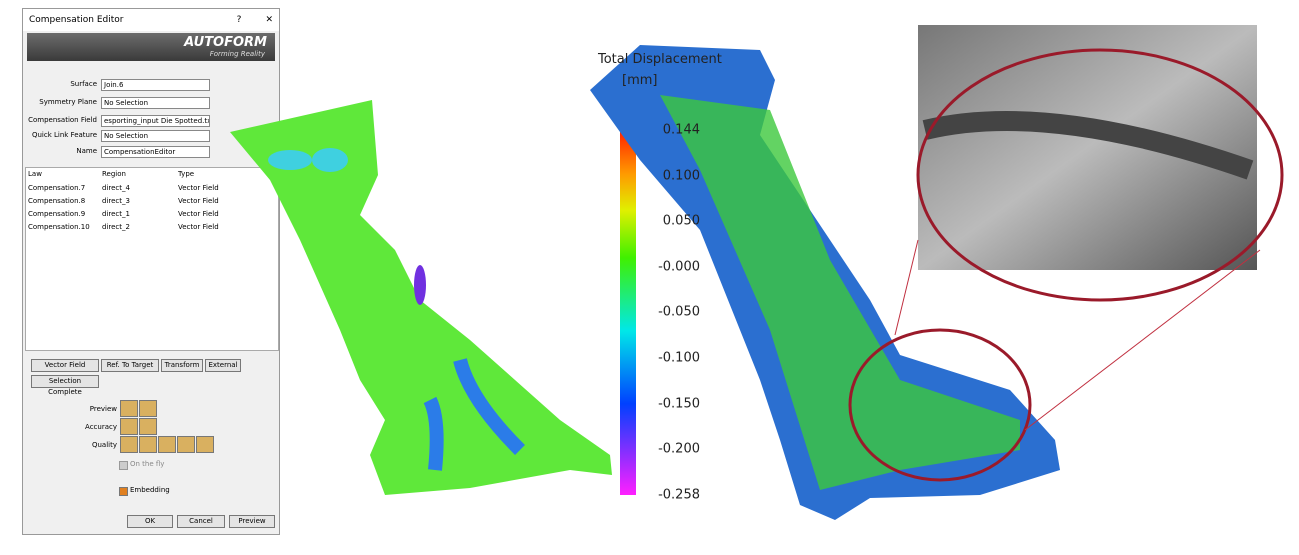 The image size is (1299, 555). Describe the element at coordinates (59, 227) in the screenshot. I see `cell: Compensation.10` at that location.